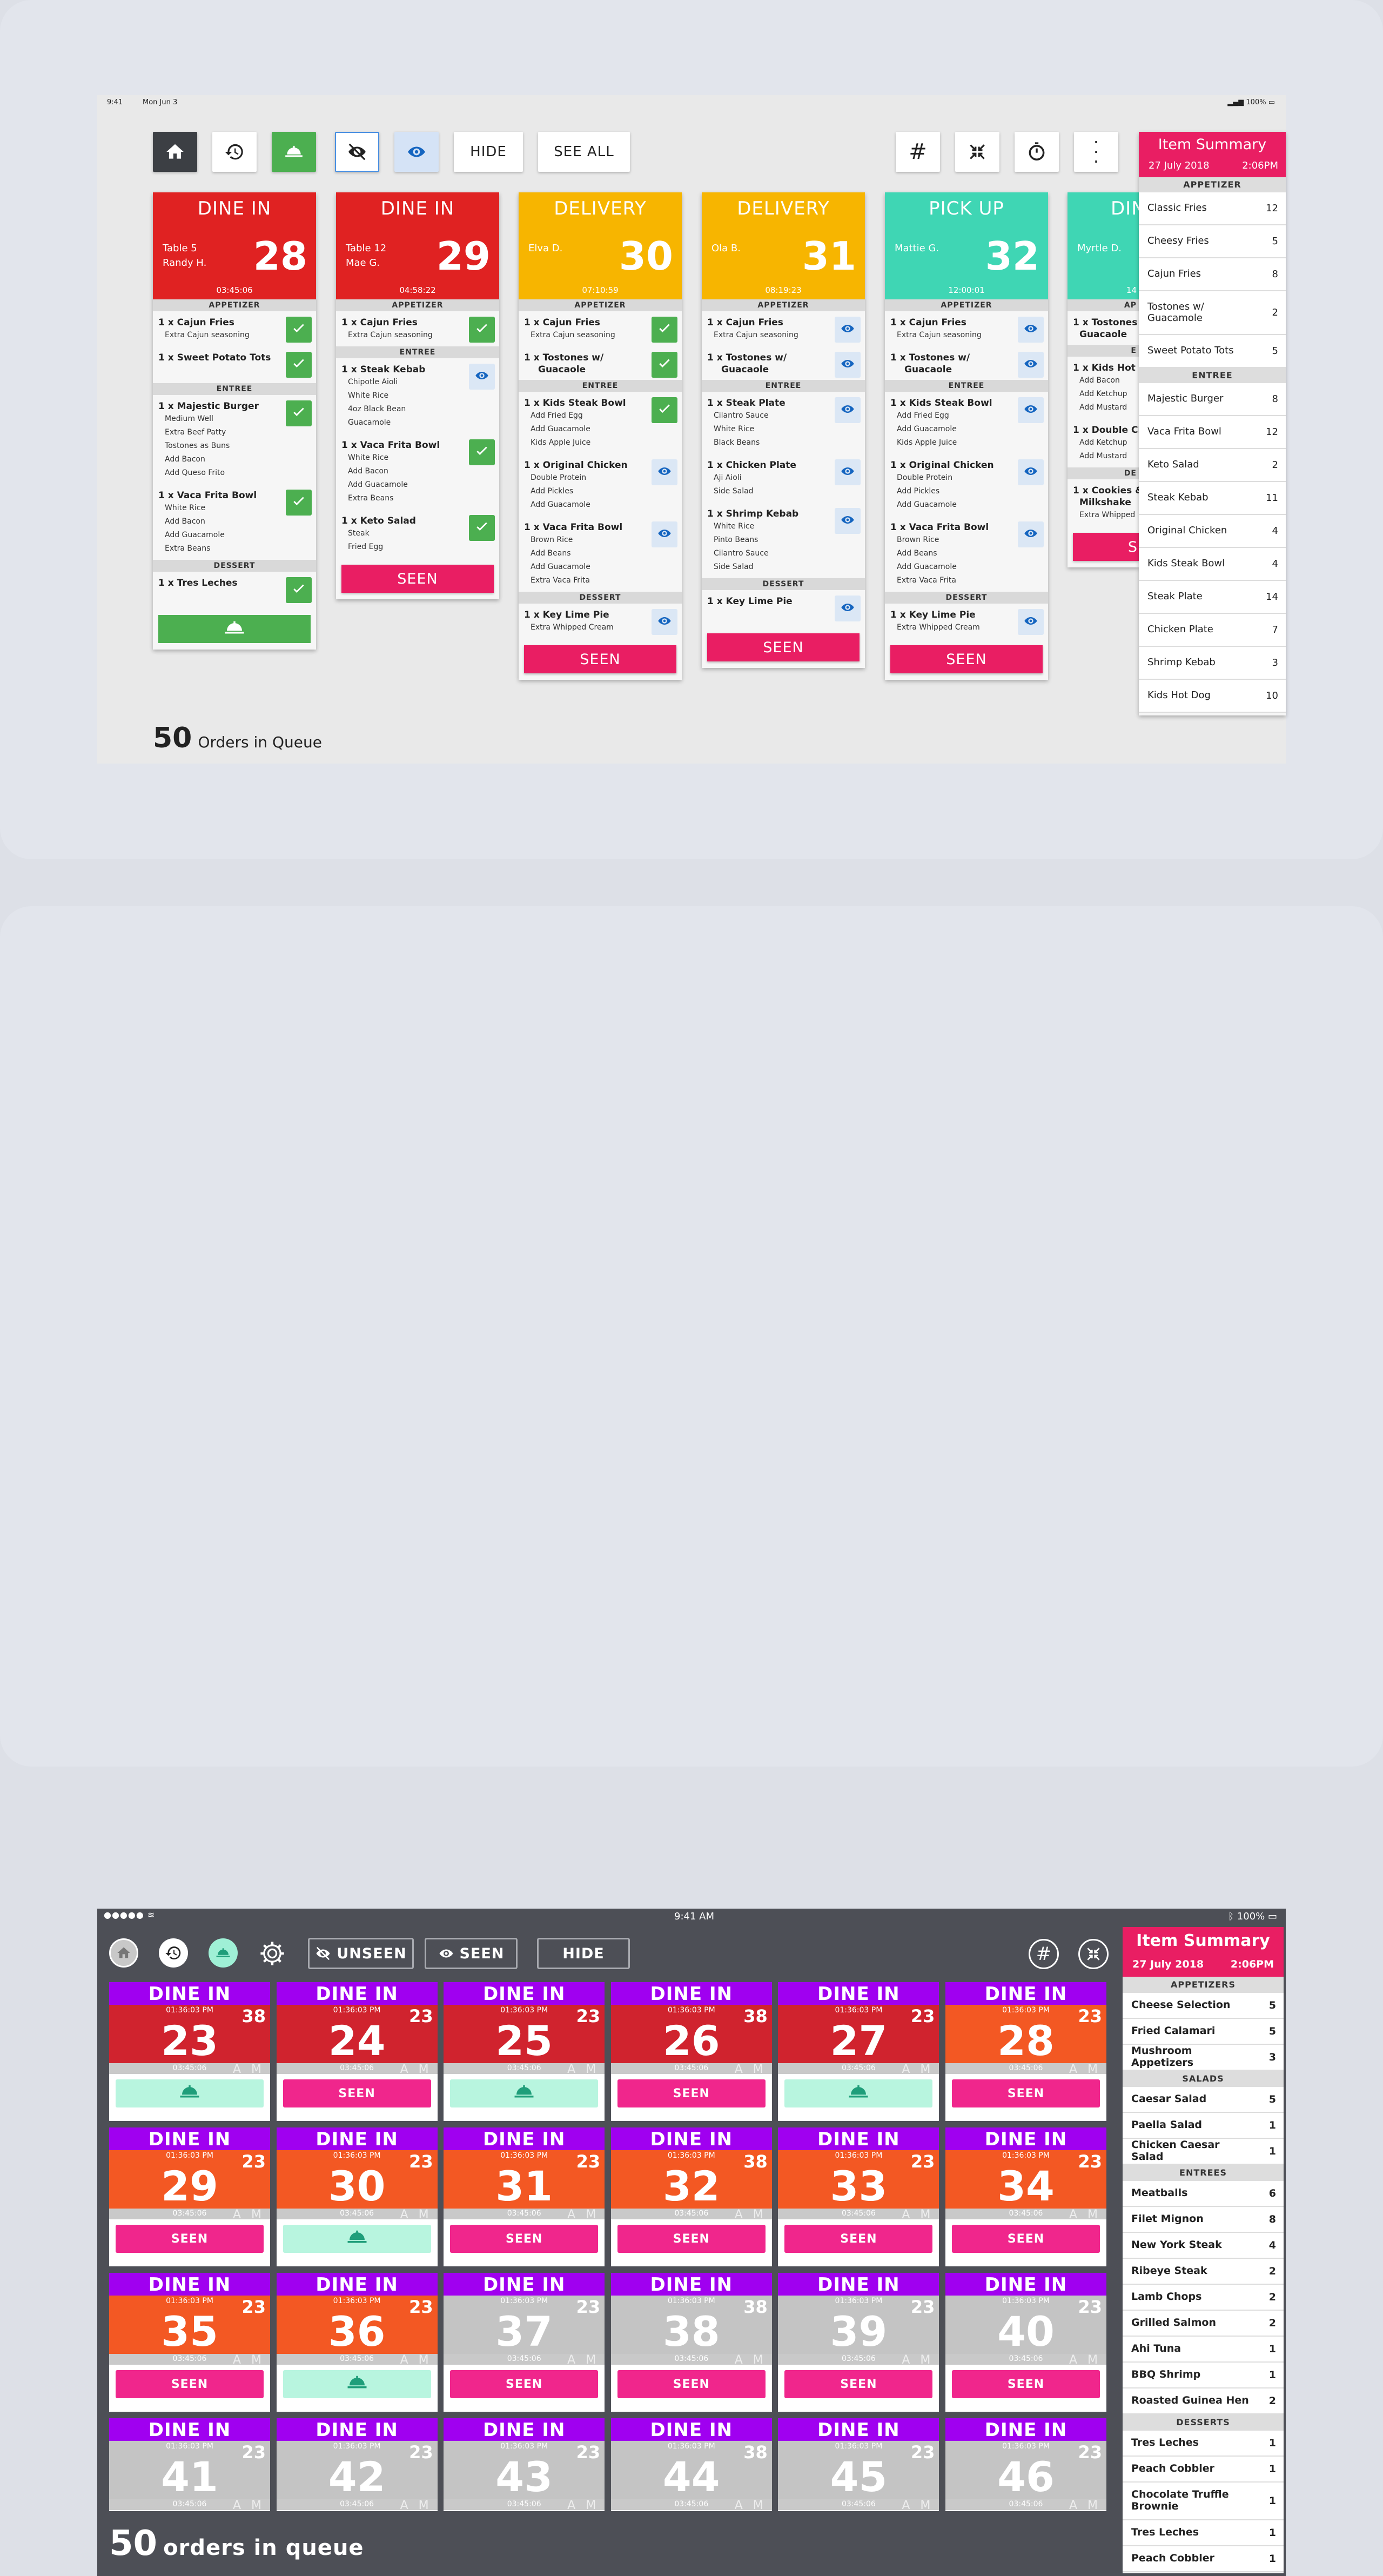  I want to click on summary-row: Fried Calamari 5, so click(1203, 2032).